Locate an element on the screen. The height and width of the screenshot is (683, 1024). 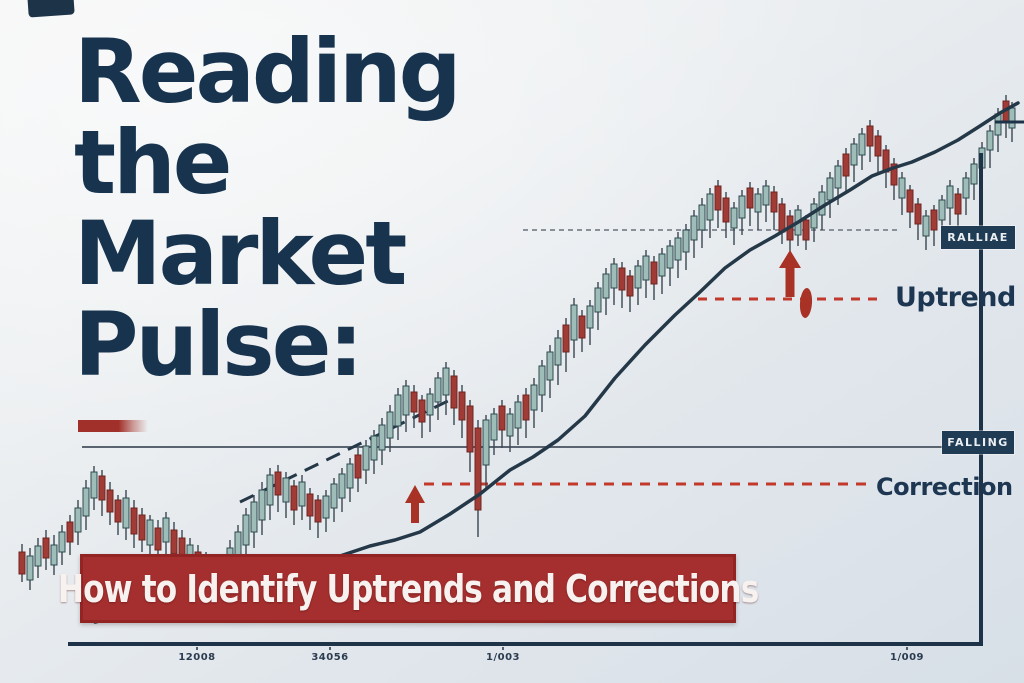
red-marker is located at coordinates (806, 303).